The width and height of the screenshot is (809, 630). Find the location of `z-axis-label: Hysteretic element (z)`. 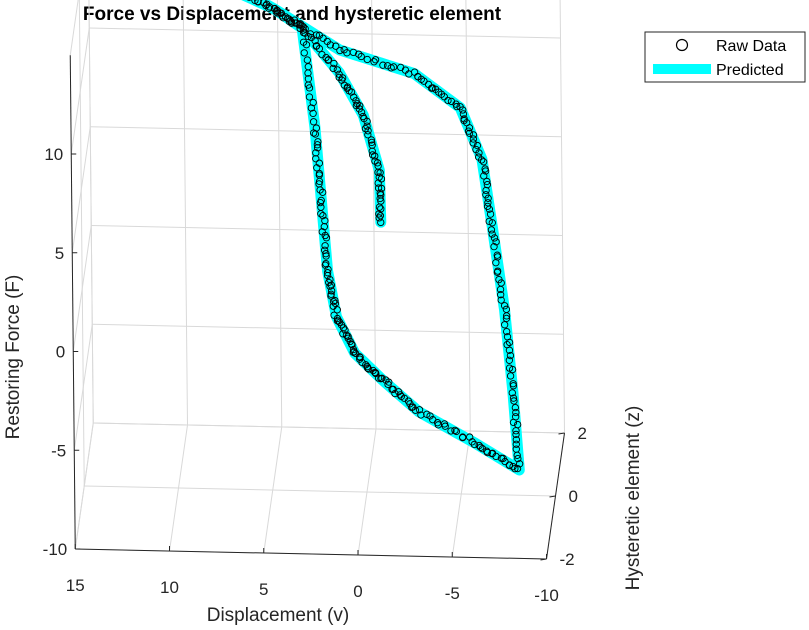

z-axis-label: Hysteretic element (z) is located at coordinates (633, 498).